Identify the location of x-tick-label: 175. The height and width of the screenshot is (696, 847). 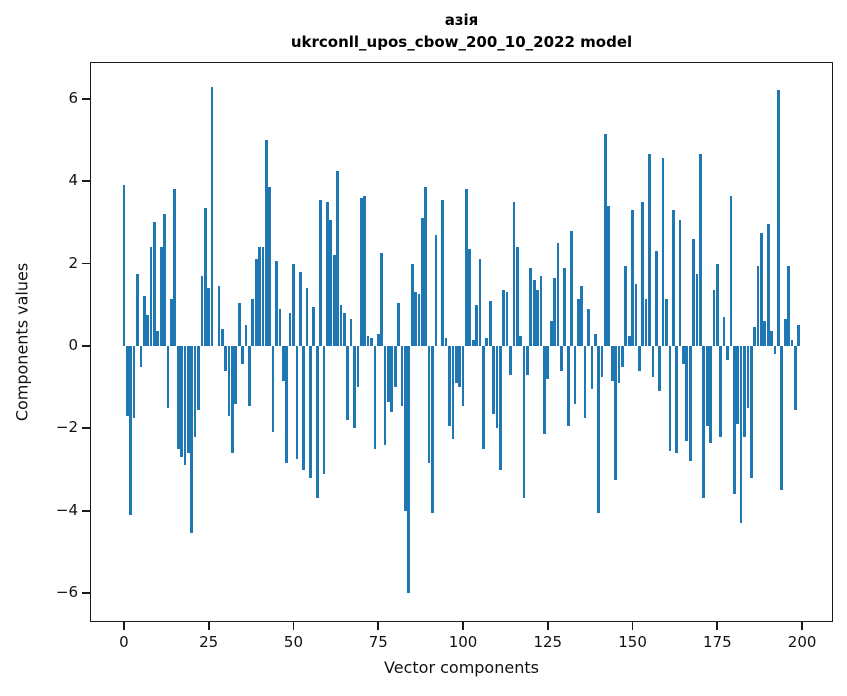
(717, 642).